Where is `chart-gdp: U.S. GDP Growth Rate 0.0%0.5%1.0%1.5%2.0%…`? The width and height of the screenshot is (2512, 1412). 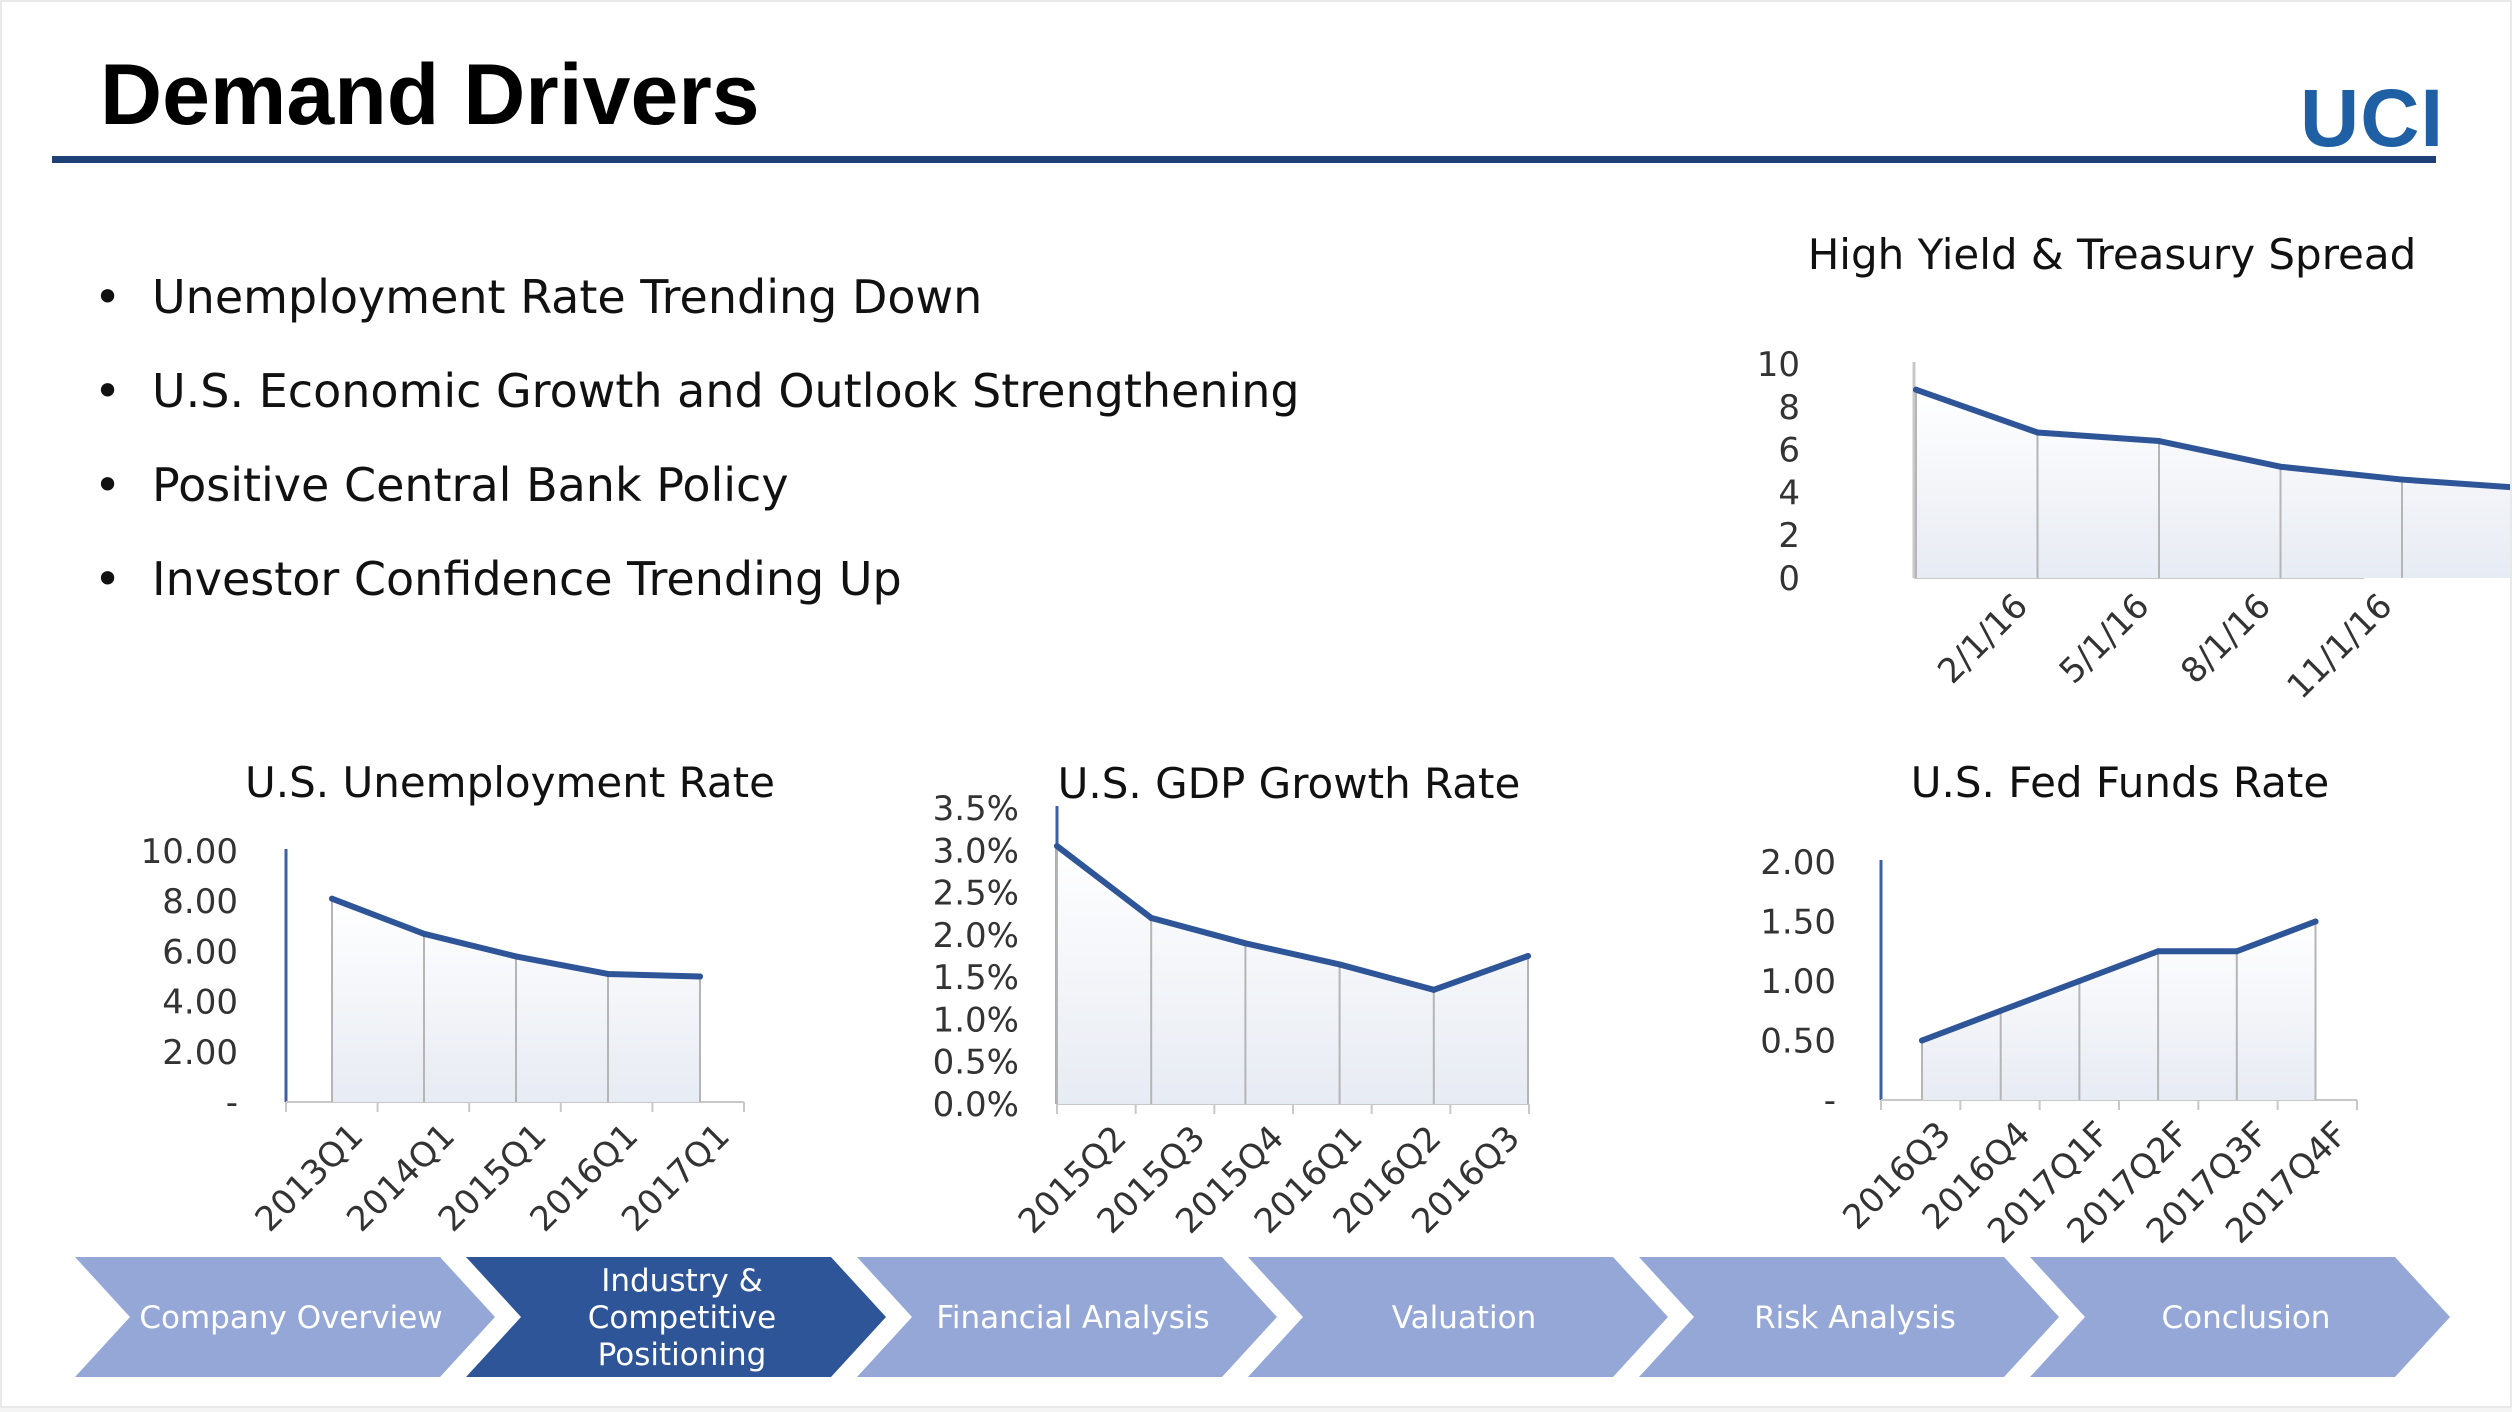
chart-gdp: U.S. GDP Growth Rate 0.0%0.5%1.0%1.5%2.0%… is located at coordinates (1232, 1000).